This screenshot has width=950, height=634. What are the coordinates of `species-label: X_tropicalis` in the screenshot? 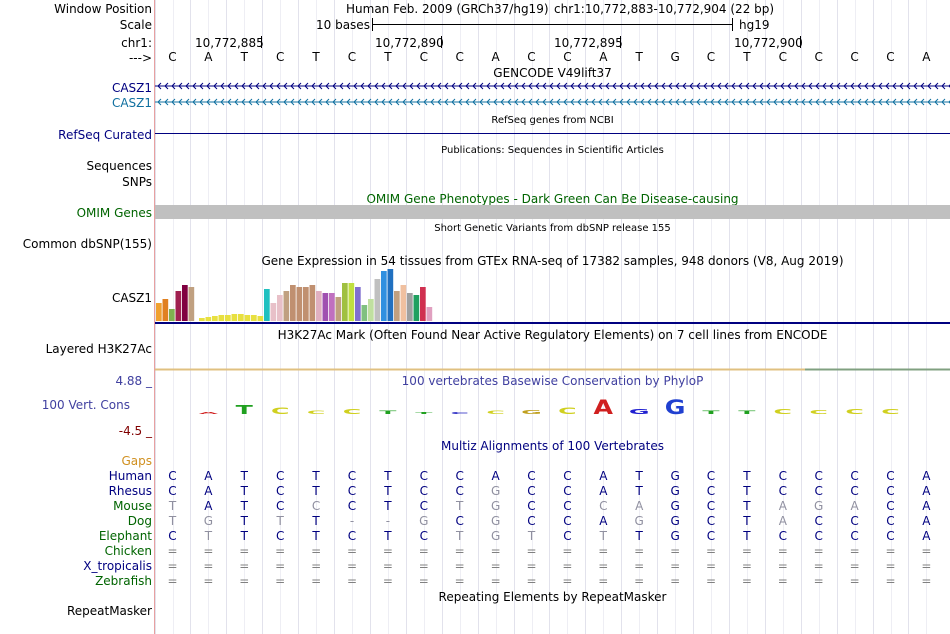 It's located at (117, 566).